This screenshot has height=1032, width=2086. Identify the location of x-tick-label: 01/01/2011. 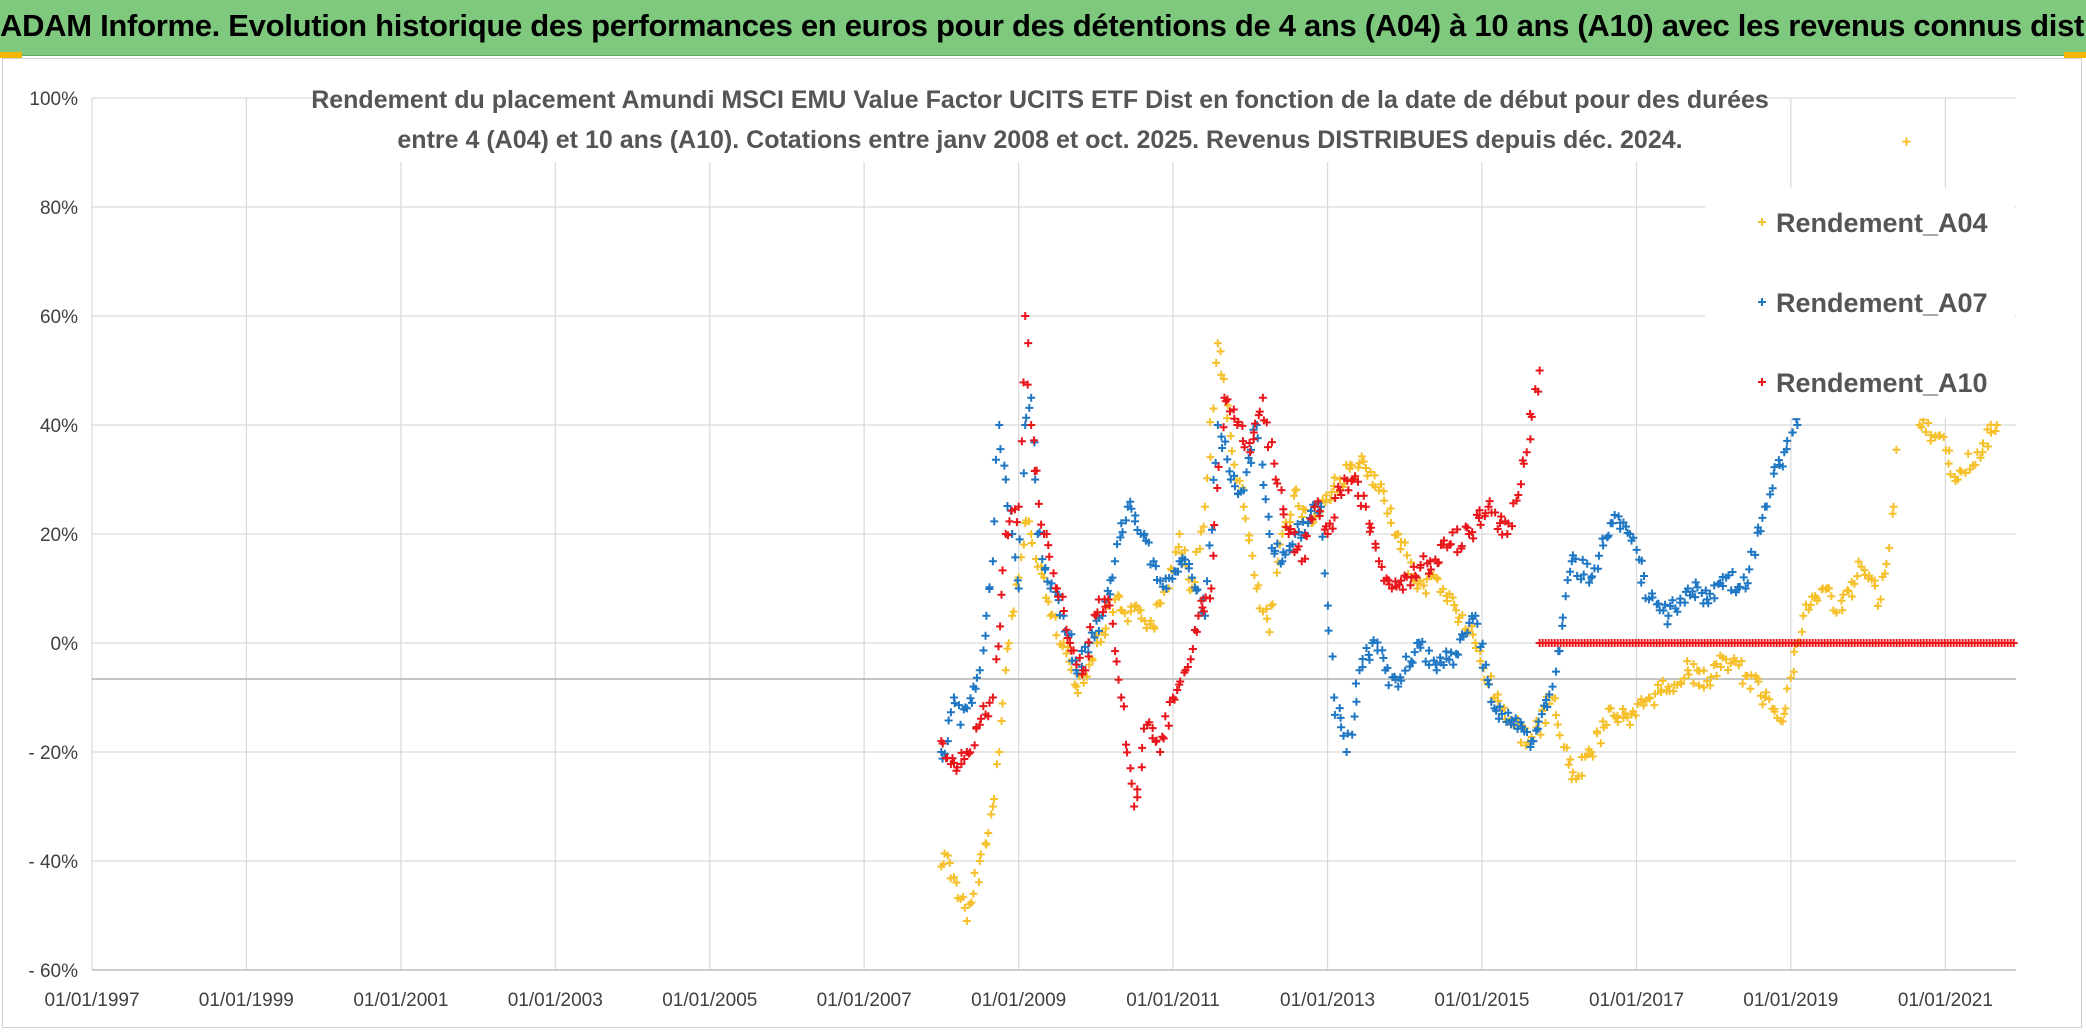
(1173, 1000).